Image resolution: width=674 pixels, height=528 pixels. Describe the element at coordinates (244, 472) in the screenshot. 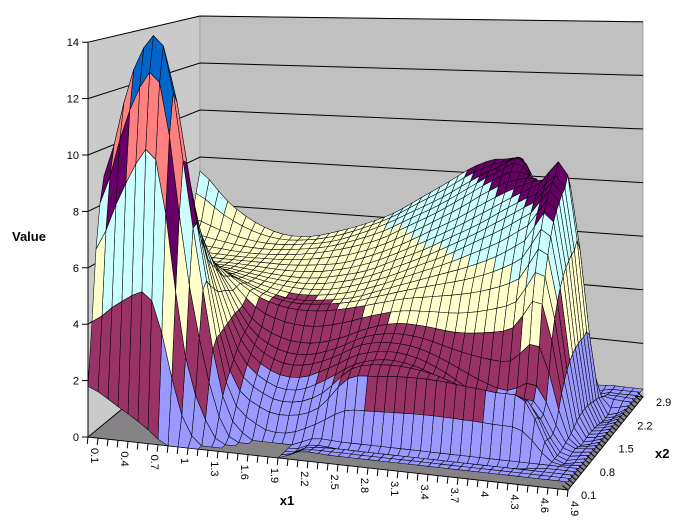

I see `x1-tick-label: 1.6` at that location.